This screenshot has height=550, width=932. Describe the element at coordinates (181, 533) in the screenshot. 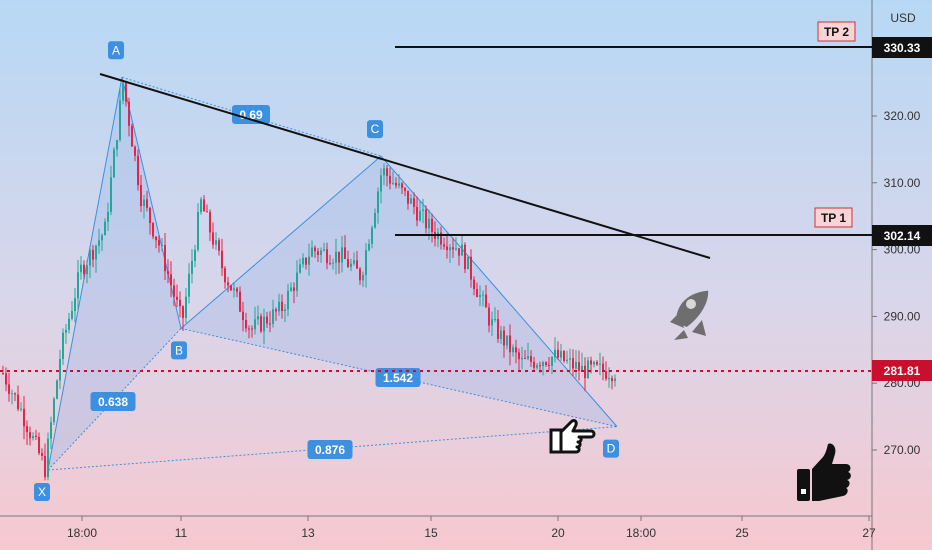

I see `time-tick-label: 11` at that location.